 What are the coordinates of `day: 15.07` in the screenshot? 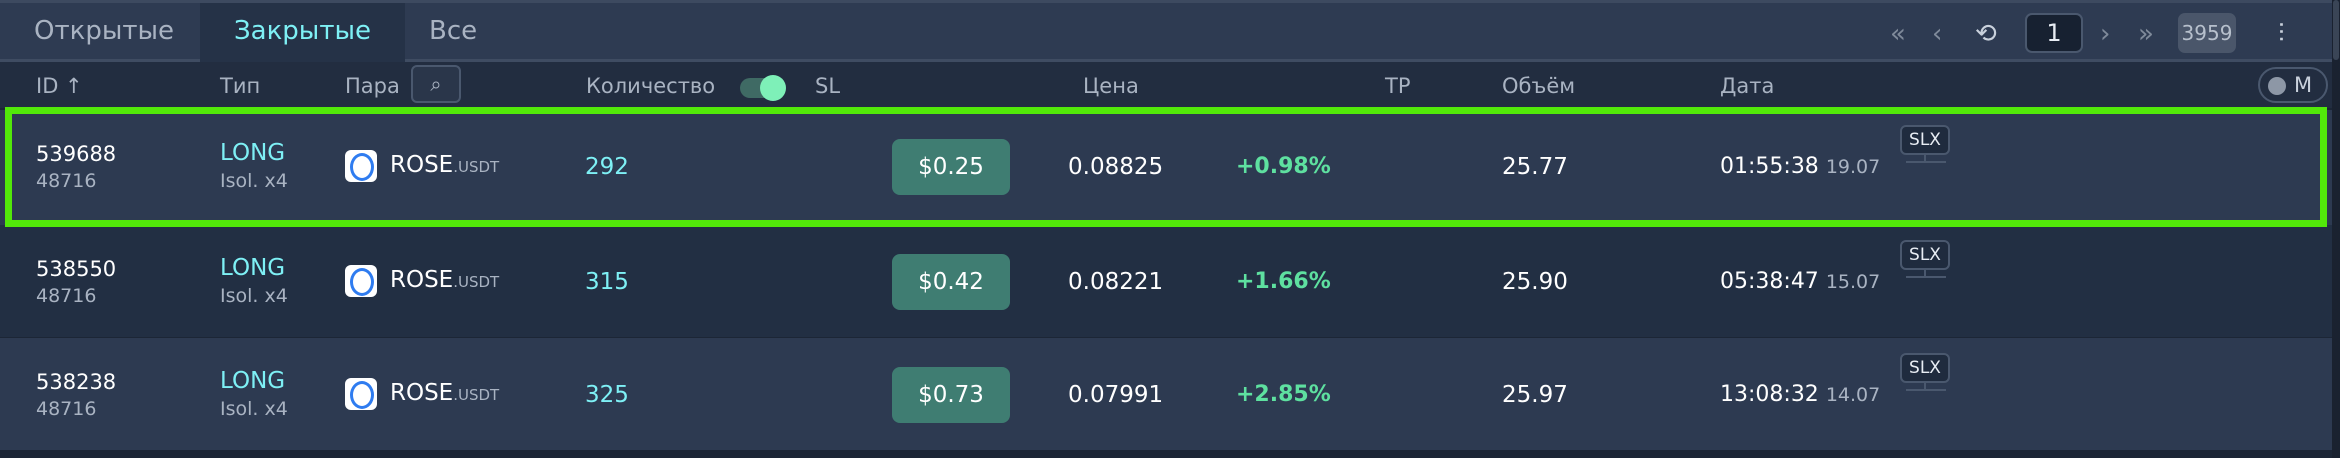 It's located at (1853, 282).